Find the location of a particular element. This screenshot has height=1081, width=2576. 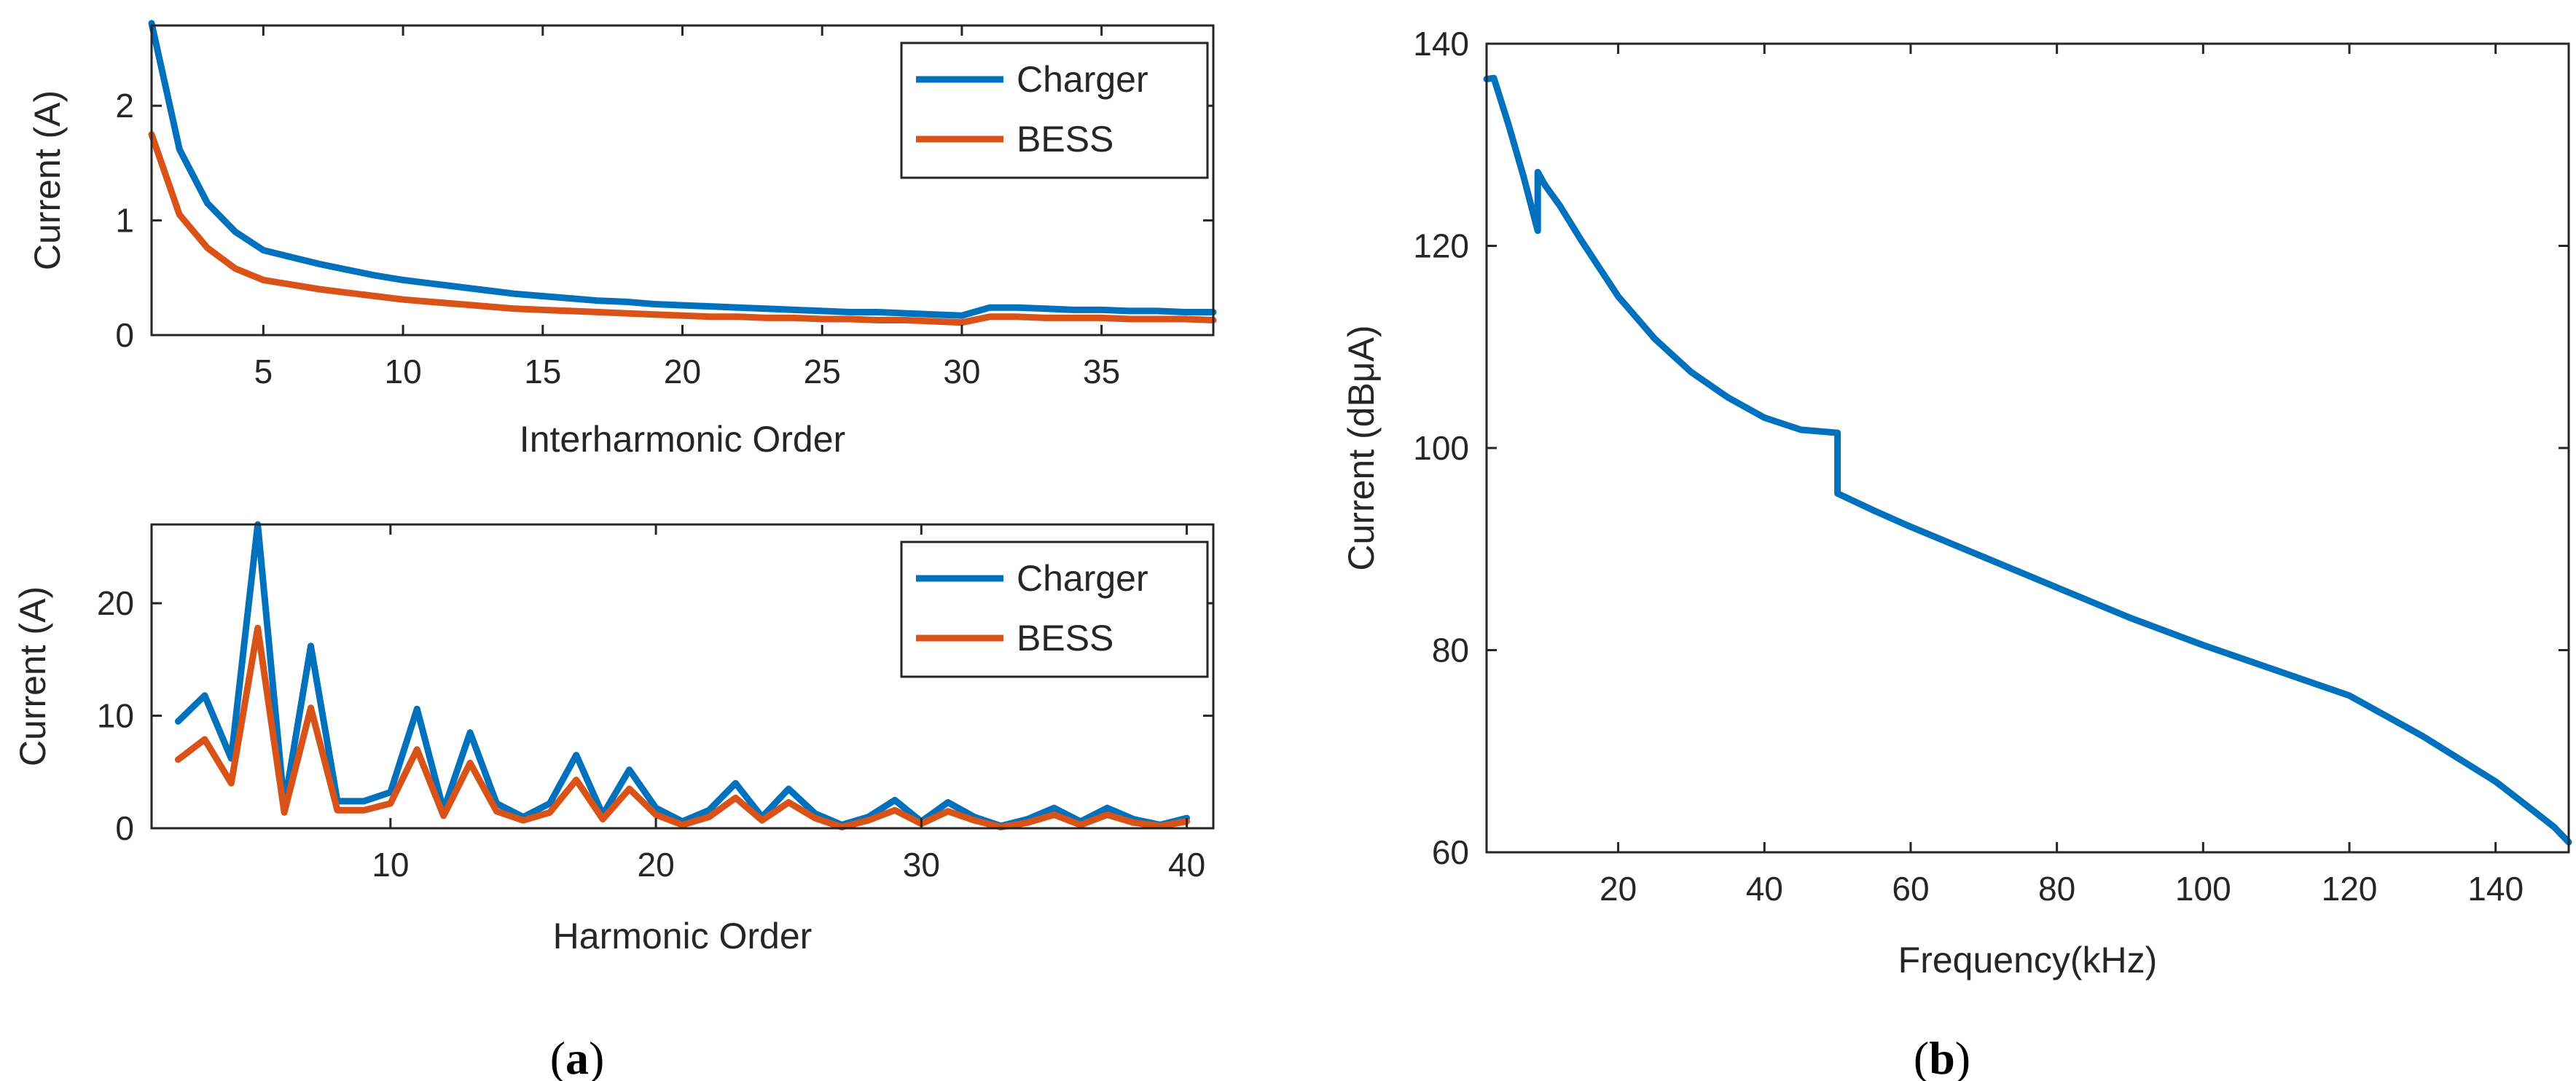

x-axis-label: Interharmonic Order is located at coordinates (682, 439).